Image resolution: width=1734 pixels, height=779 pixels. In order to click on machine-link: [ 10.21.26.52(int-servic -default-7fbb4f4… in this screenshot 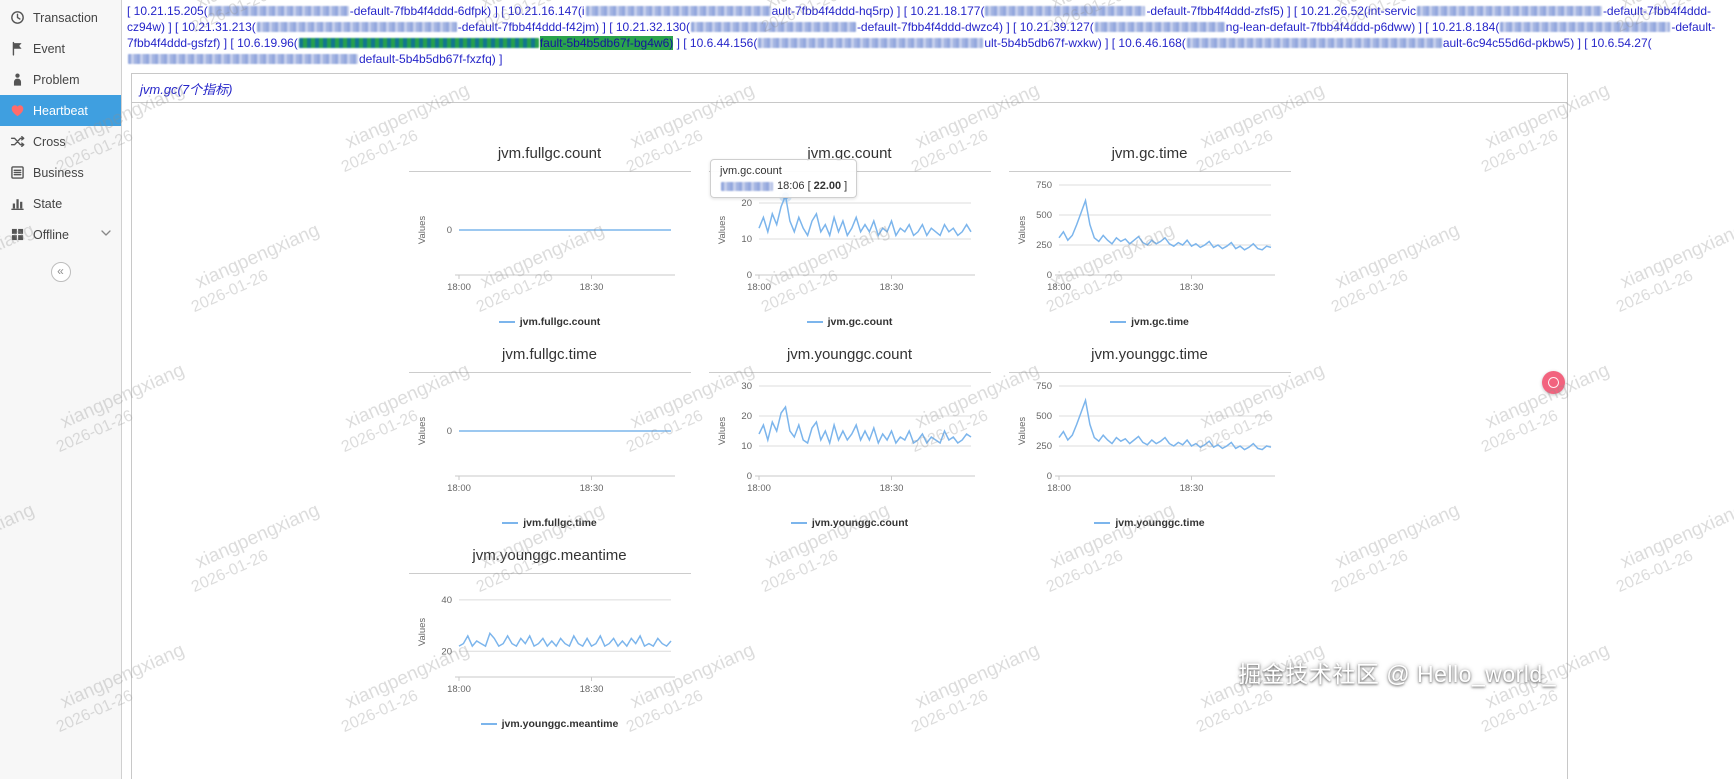, I will do `click(919, 19)`.